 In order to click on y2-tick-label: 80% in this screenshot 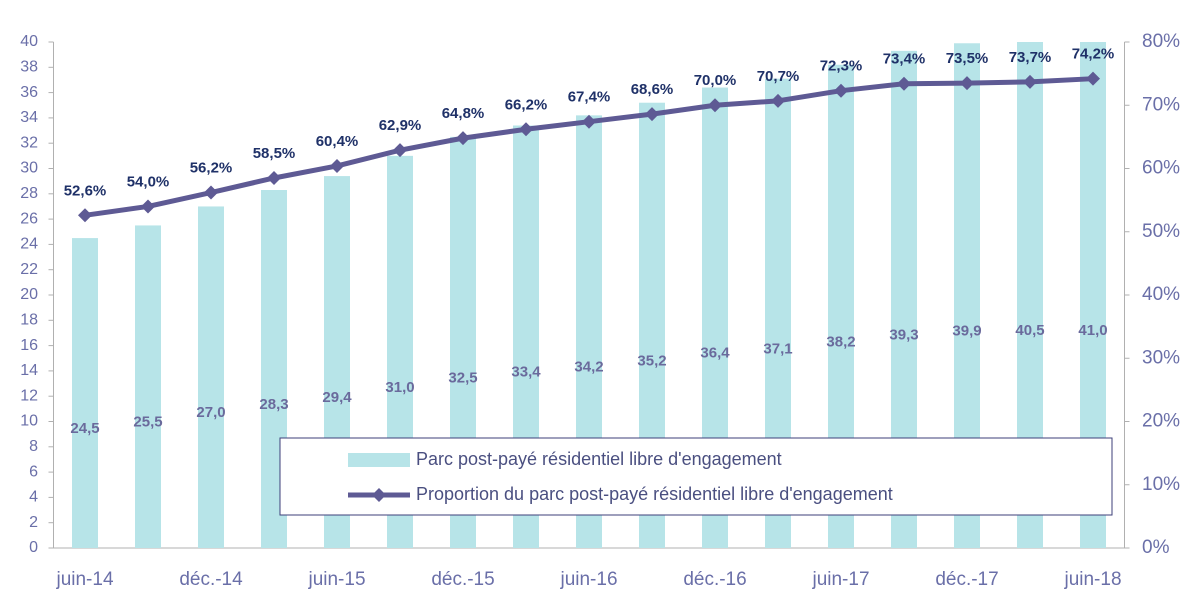, I will do `click(1161, 41)`.